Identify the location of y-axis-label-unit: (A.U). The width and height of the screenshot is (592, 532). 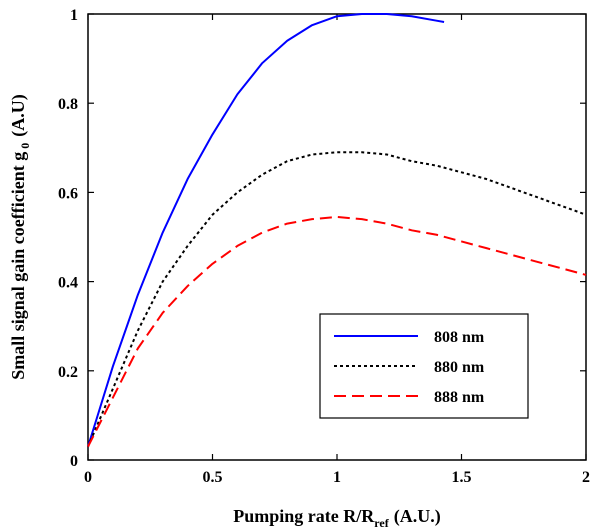
(18, 115).